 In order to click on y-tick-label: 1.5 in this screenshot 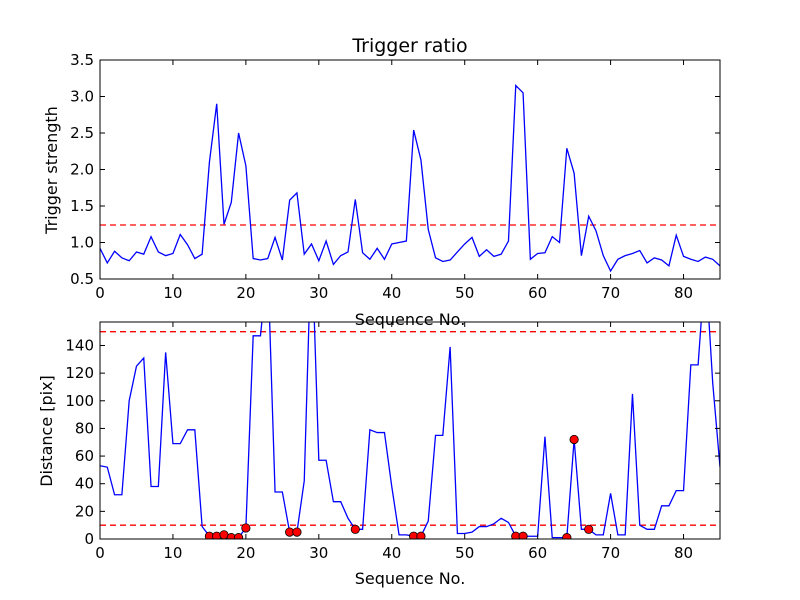, I will do `click(82, 206)`.